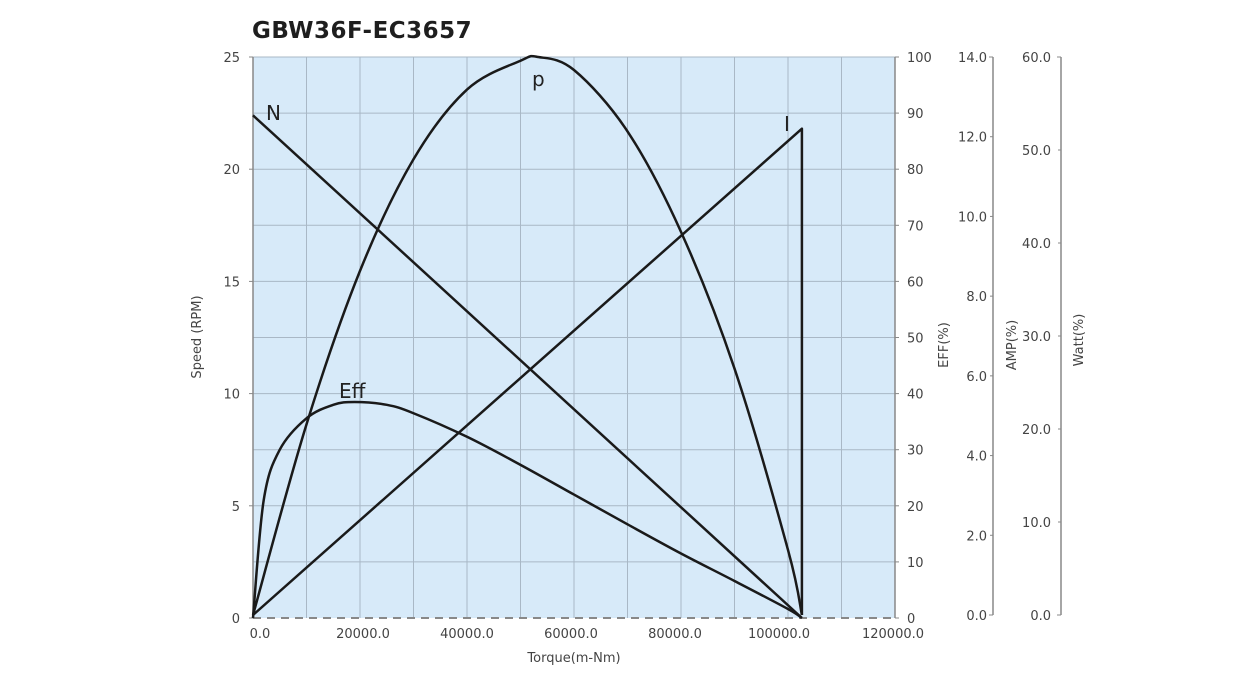 The width and height of the screenshot is (1240, 677). What do you see at coordinates (915, 507) in the screenshot?
I see `eff-tick-label: 20` at bounding box center [915, 507].